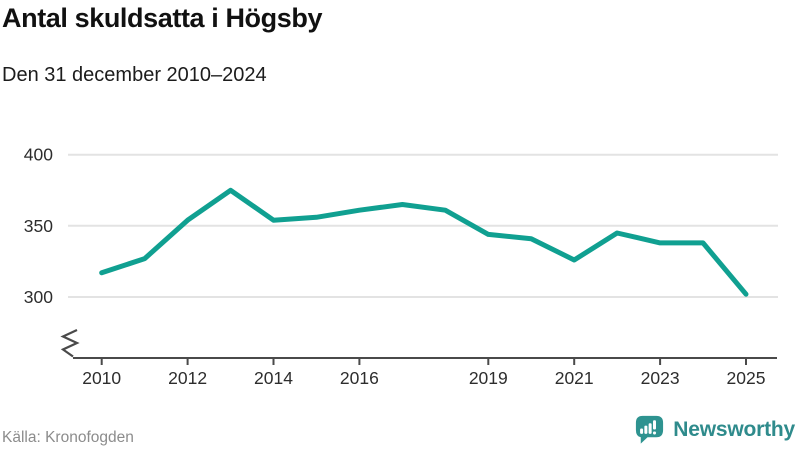 This screenshot has width=800, height=450. What do you see at coordinates (273, 378) in the screenshot?
I see `x-tick-label: 2014` at bounding box center [273, 378].